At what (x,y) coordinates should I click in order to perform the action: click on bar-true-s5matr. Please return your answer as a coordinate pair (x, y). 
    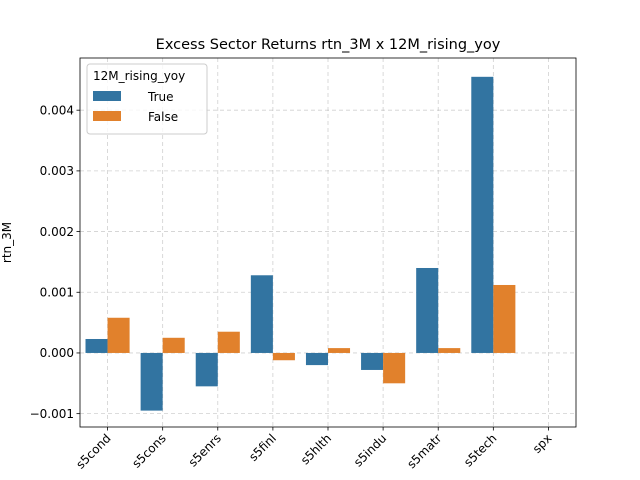
    Looking at the image, I should click on (427, 310).